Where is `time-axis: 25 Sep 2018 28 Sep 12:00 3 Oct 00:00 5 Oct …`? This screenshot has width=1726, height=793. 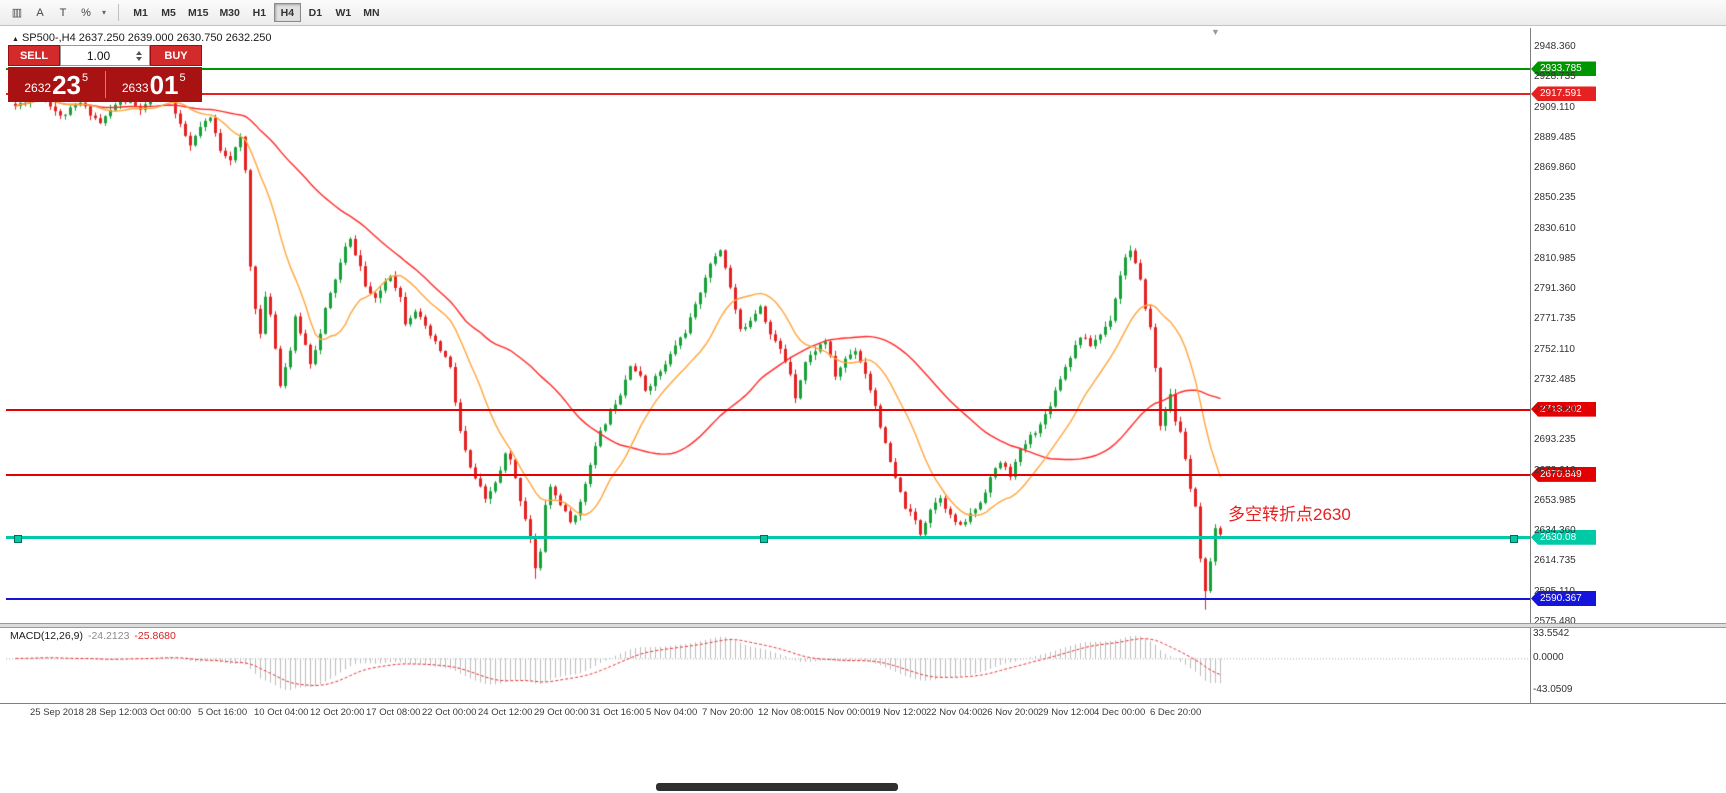 time-axis: 25 Sep 2018 28 Sep 12:00 3 Oct 00:00 5 Oct … is located at coordinates (863, 712).